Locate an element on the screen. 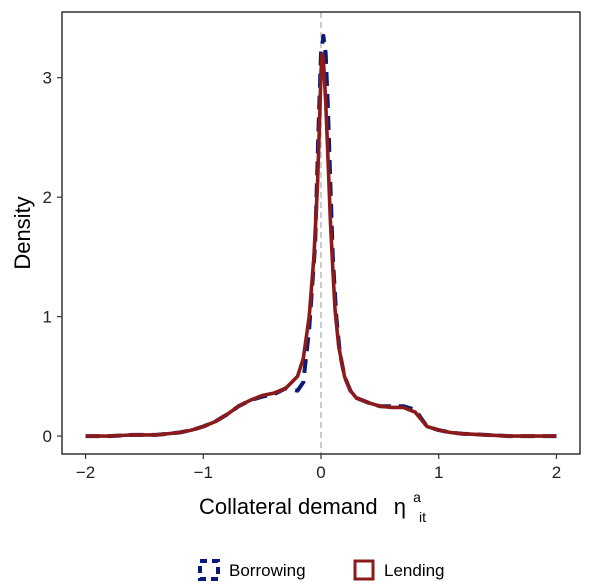  x-axis-title: Collateral demand η a it is located at coordinates (313, 503).